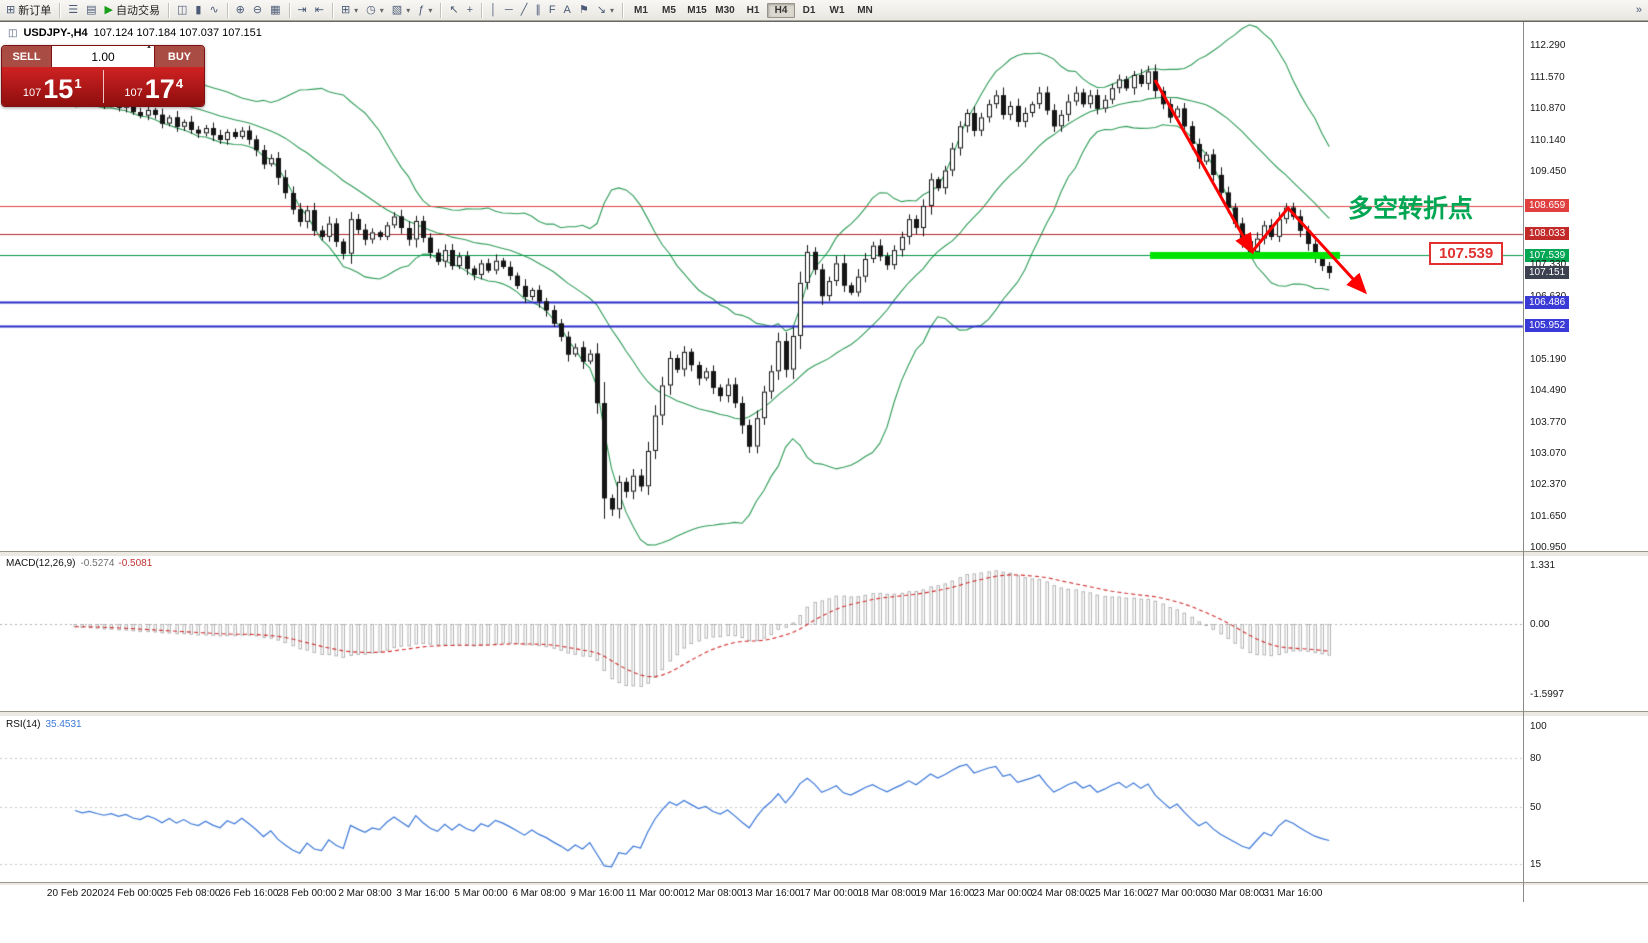 The image size is (1648, 943). What do you see at coordinates (1548, 171) in the screenshot?
I see `price-scale-label: 109.450` at bounding box center [1548, 171].